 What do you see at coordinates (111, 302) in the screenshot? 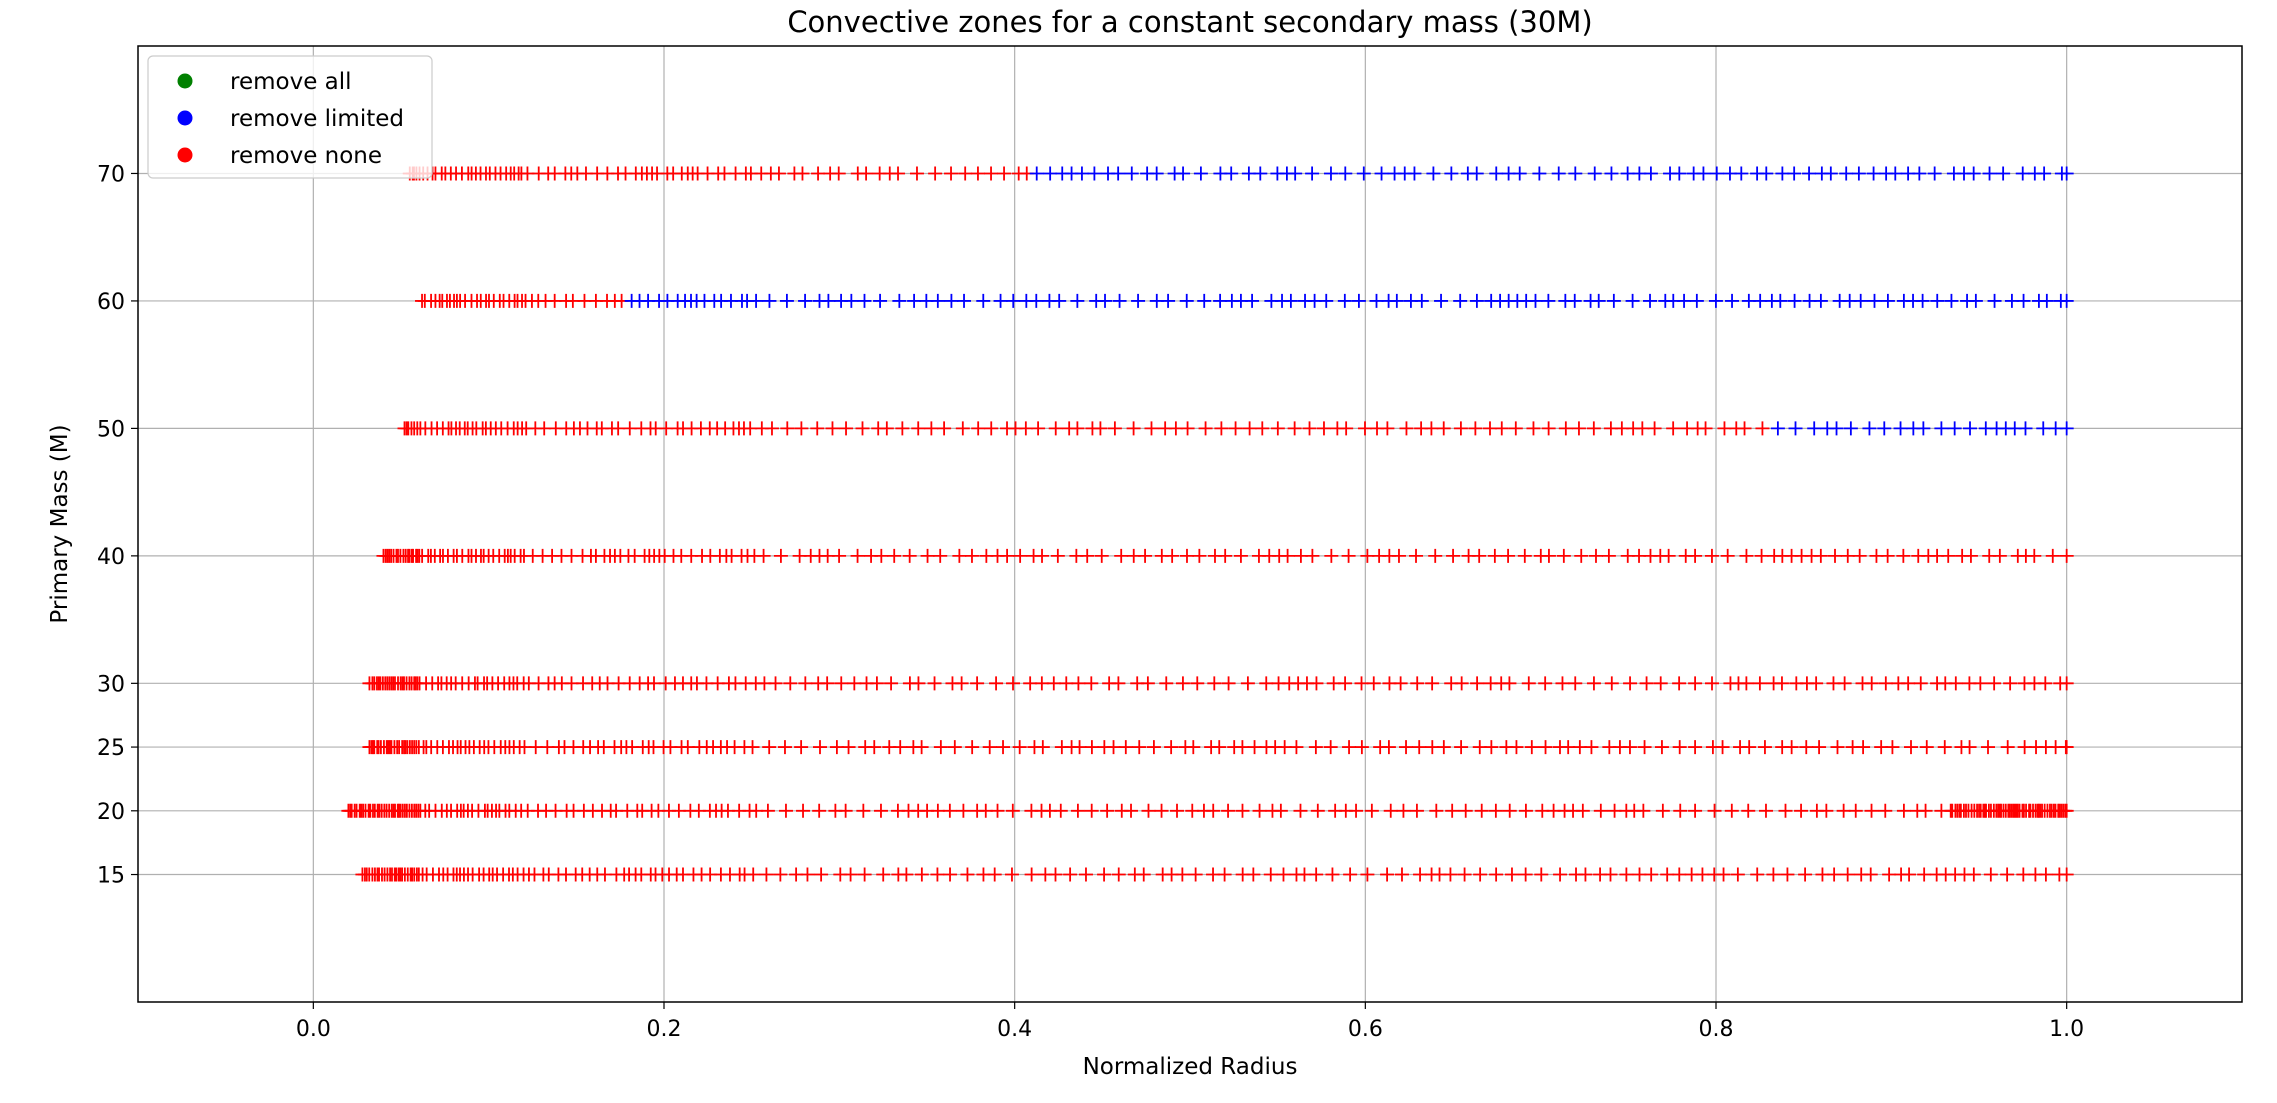
I see `y-tick-label: 60` at bounding box center [111, 302].